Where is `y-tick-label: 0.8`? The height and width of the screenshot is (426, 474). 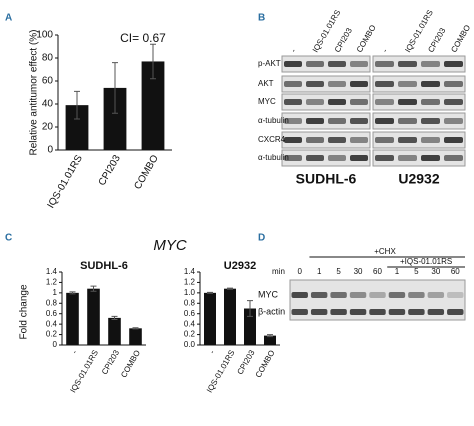
y-tick-label: 0.8 is located at coordinates (190, 302).